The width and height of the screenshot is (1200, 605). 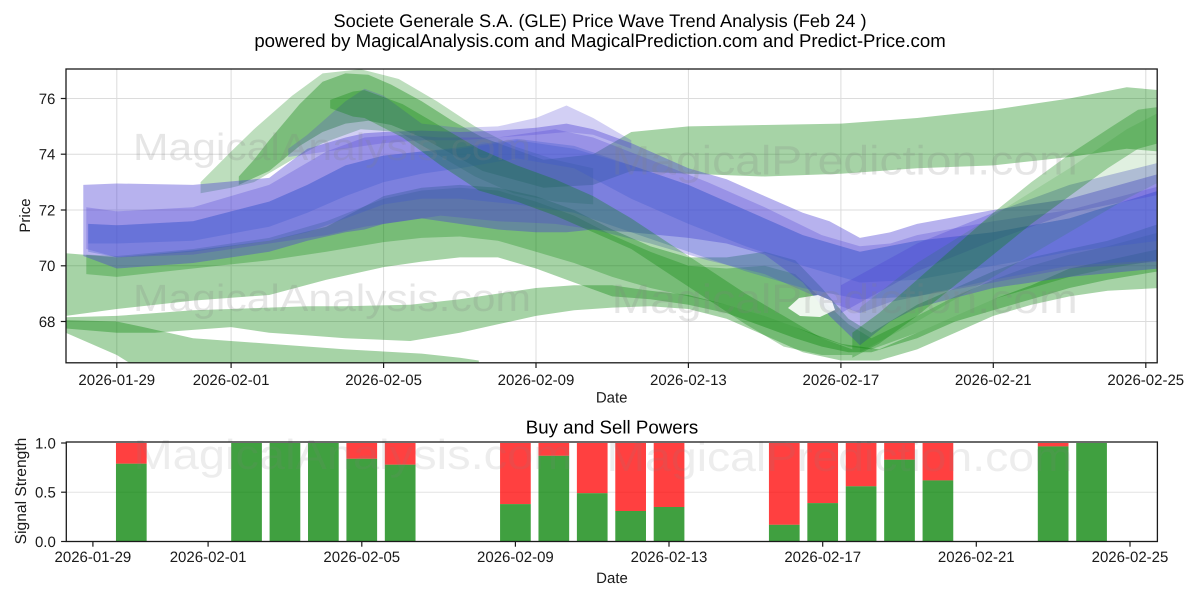 I want to click on svg-text: 1.0, so click(x=45, y=443).